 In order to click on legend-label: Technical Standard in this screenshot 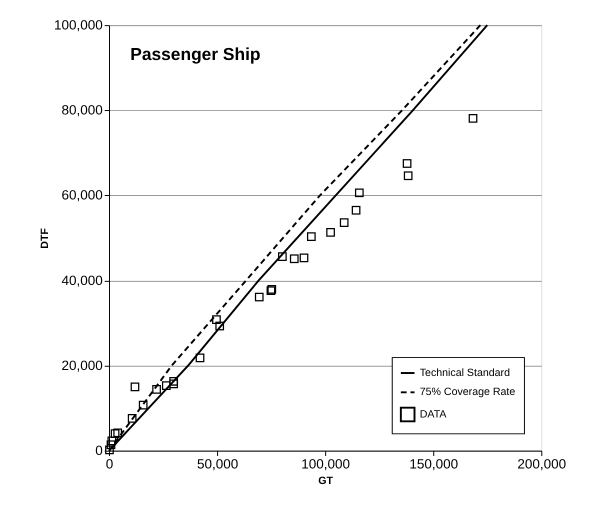, I will do `click(465, 372)`.